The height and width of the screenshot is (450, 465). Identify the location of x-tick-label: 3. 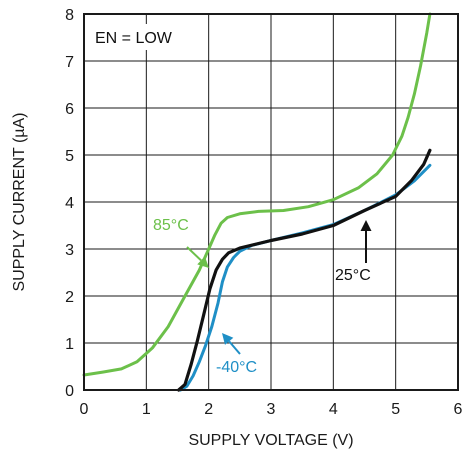
(271, 409).